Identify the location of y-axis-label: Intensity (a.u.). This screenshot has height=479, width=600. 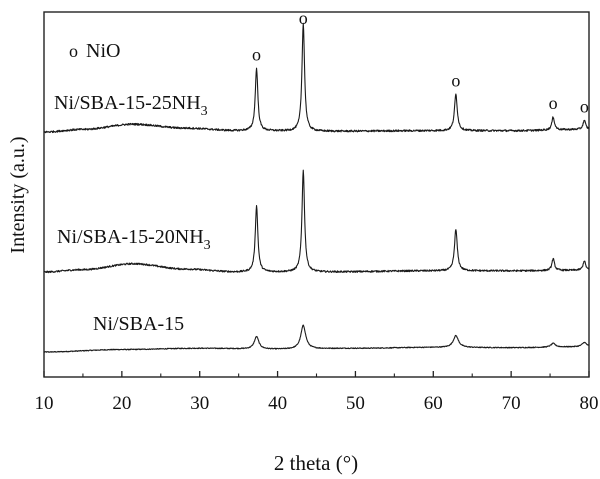
(18, 194).